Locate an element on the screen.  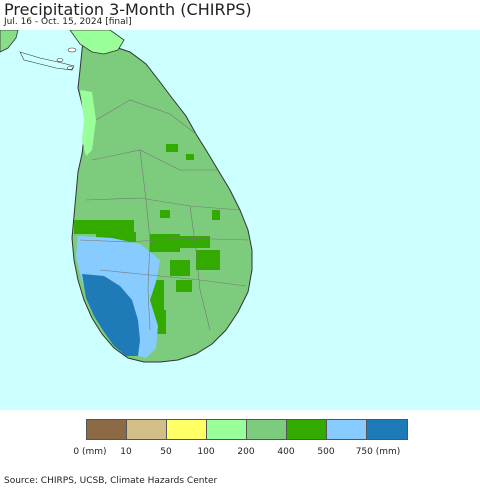
legend-label-3: 100 is located at coordinates (206, 452).